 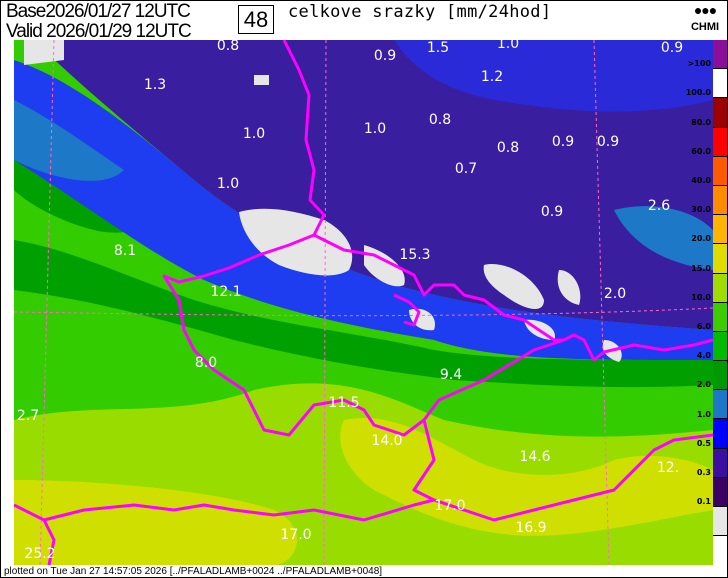 What do you see at coordinates (387, 441) in the screenshot?
I see `precip-value-label: 14.0` at bounding box center [387, 441].